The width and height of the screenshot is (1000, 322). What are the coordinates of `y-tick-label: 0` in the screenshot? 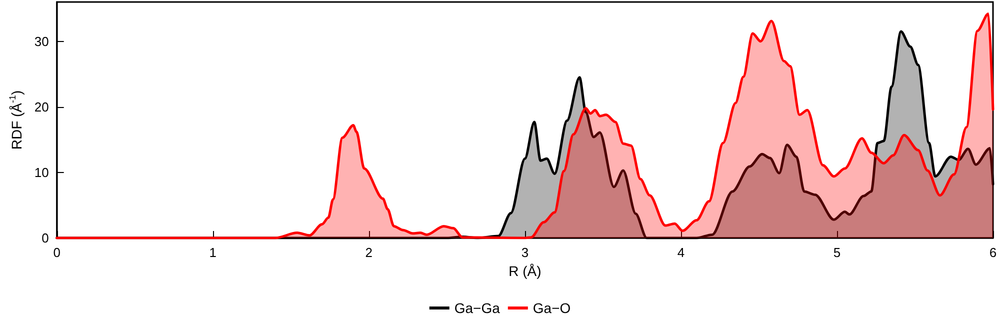 It's located at (45, 238).